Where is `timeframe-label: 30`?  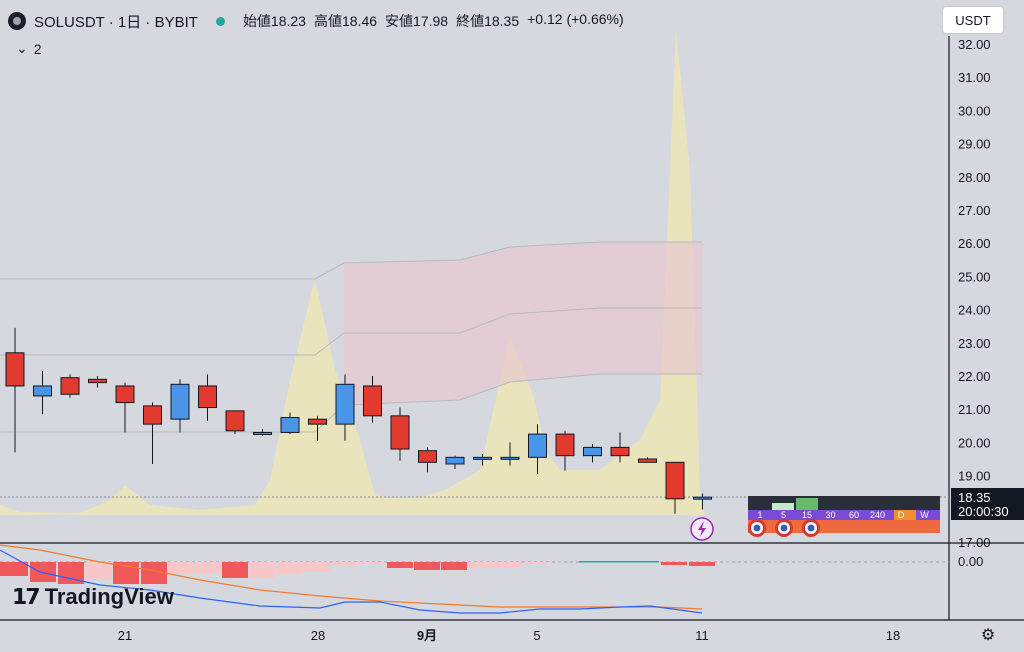 timeframe-label: 30 is located at coordinates (830, 515).